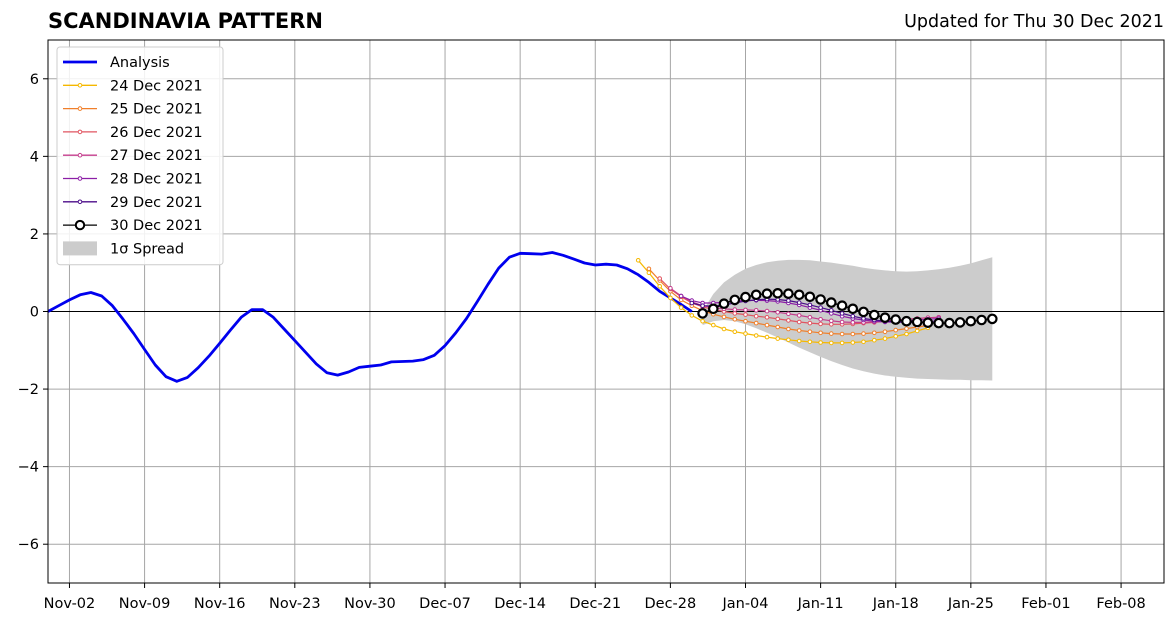 The width and height of the screenshot is (1176, 622). I want to click on x-tick-label: Feb-08, so click(1120, 604).